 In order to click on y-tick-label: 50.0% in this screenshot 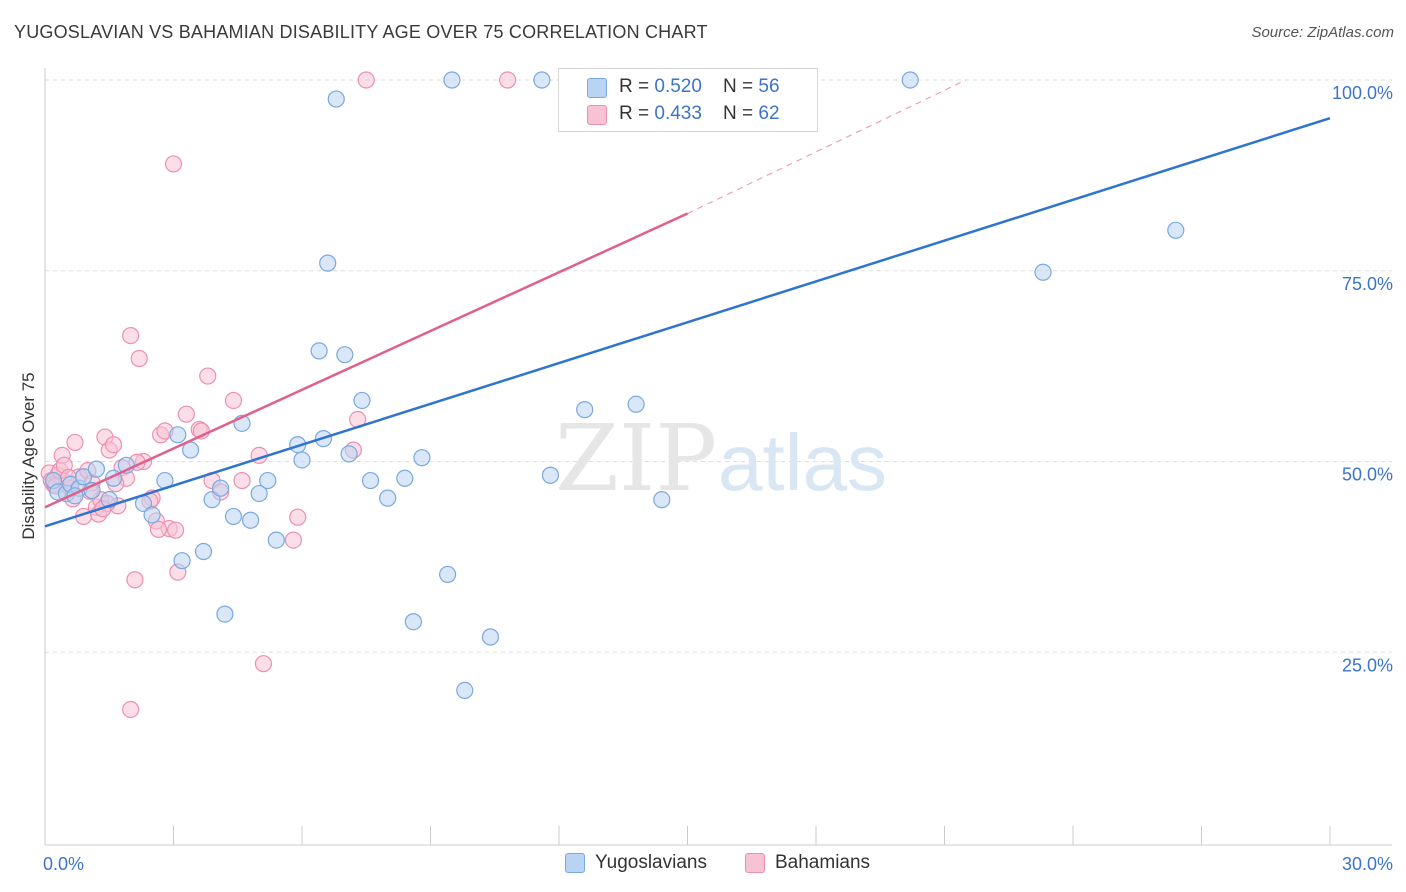, I will do `click(1367, 475)`.